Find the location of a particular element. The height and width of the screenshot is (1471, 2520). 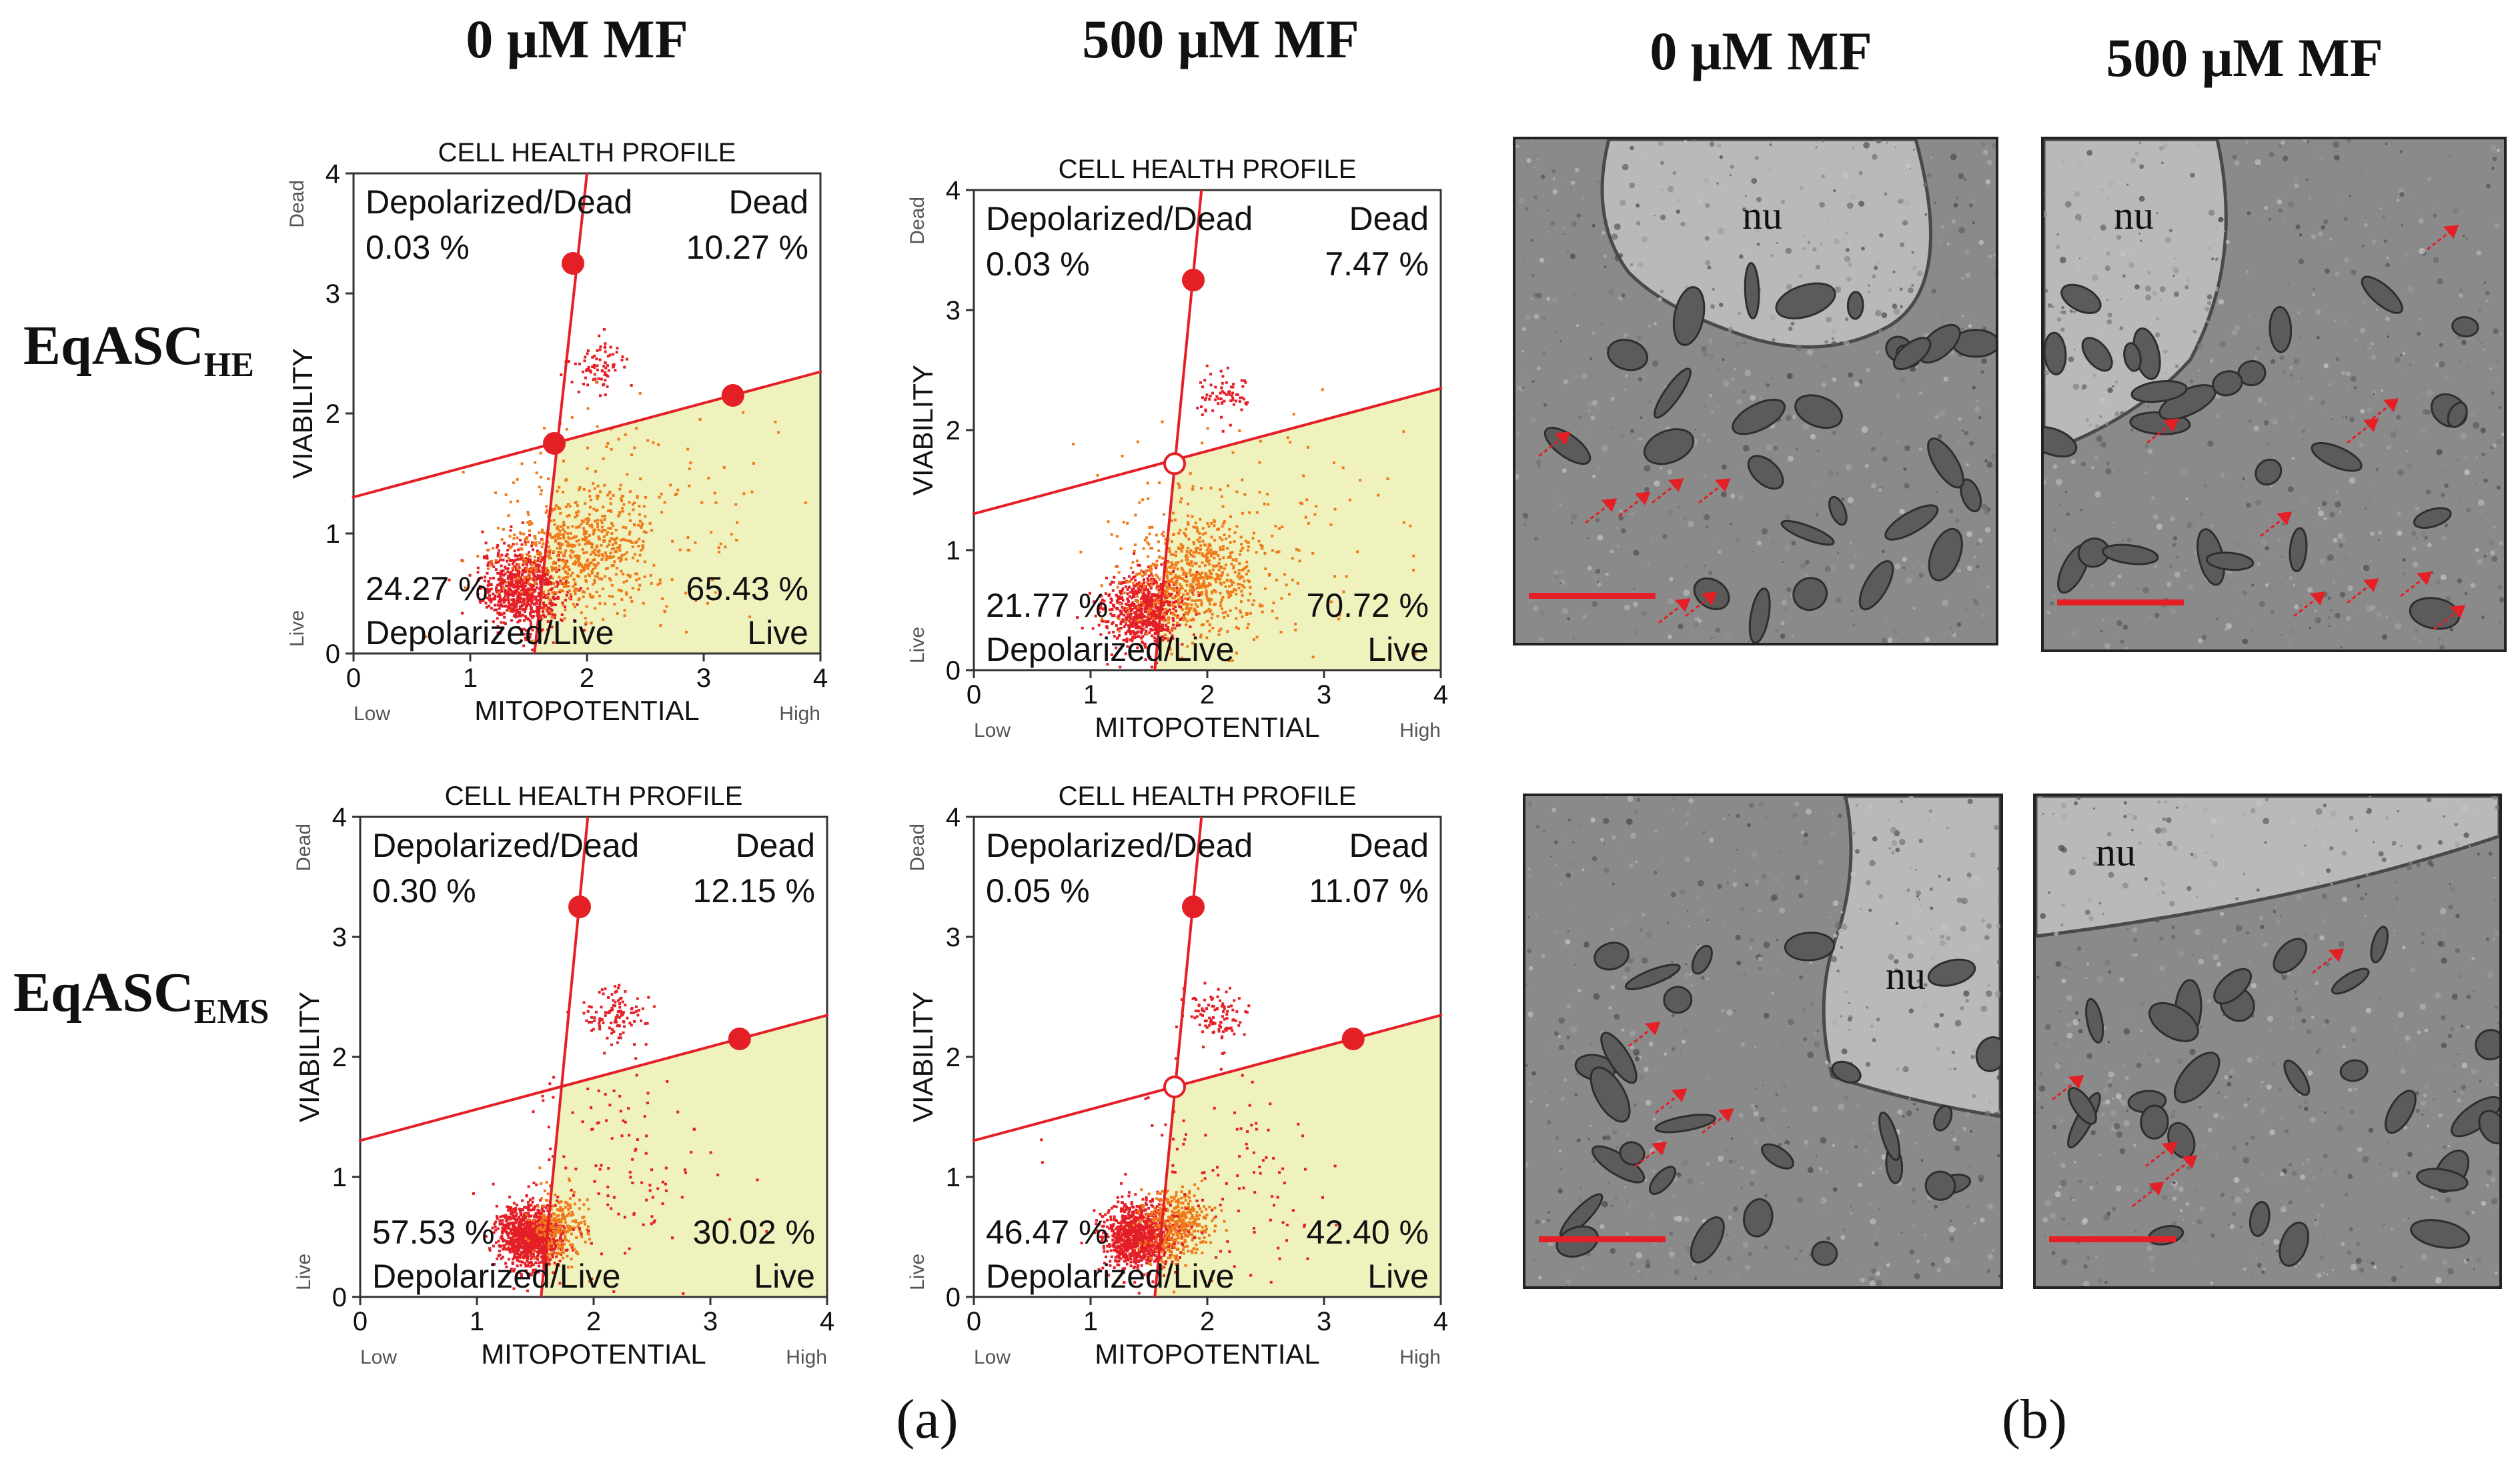

quadrant-value-depolarized-dead: 0.03 % is located at coordinates (418, 247).